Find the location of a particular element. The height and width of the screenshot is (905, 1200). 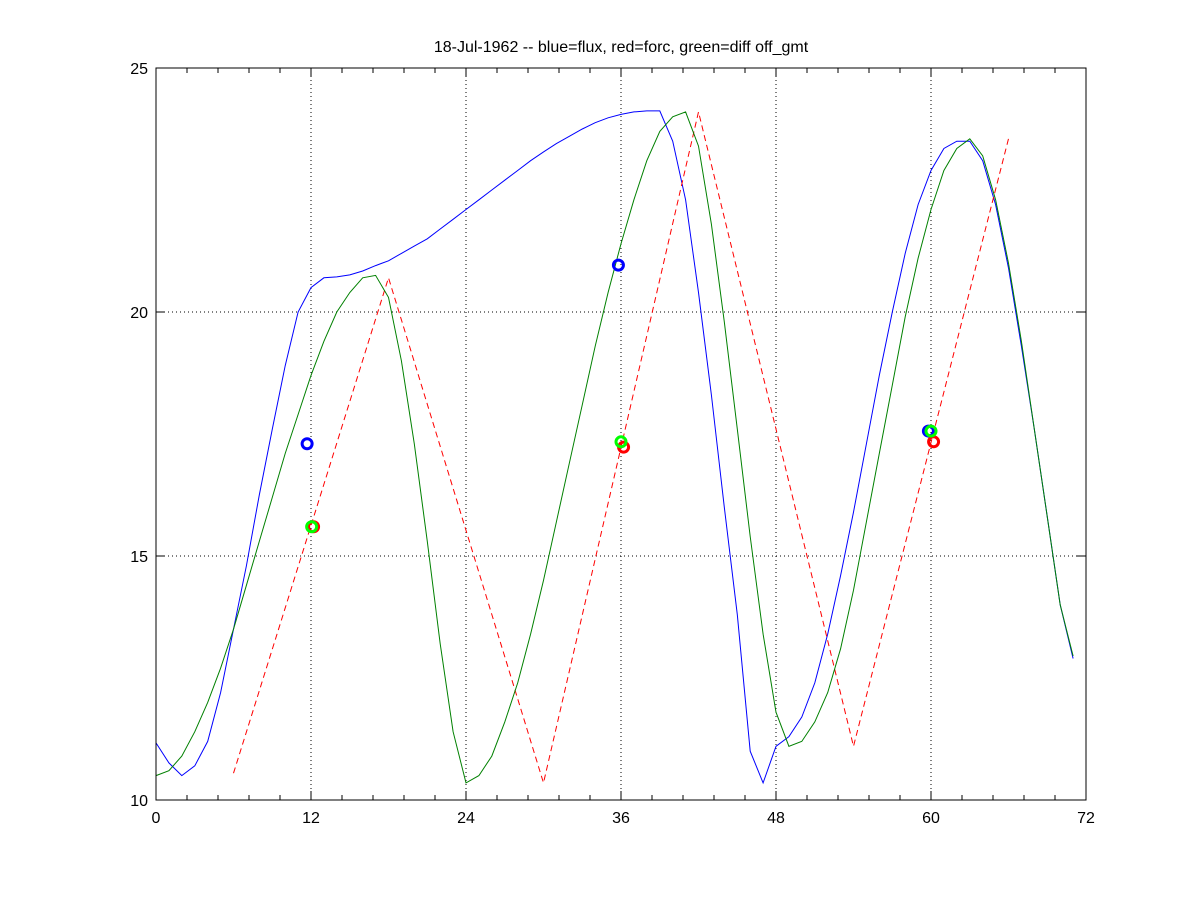

x-tick-label: 12 is located at coordinates (311, 818).